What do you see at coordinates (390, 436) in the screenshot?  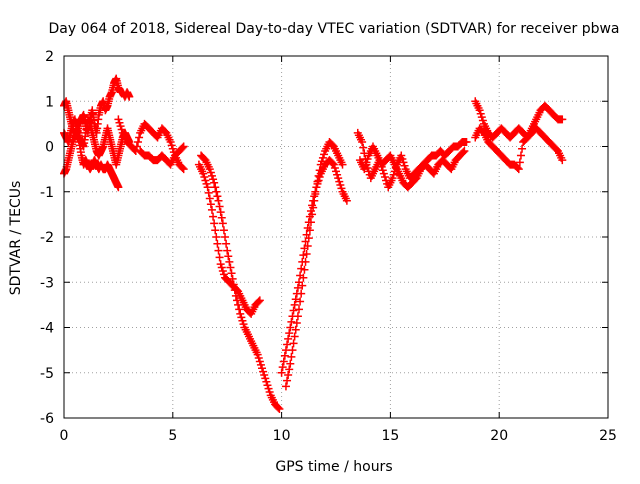 I see `x-tick-label: 15` at bounding box center [390, 436].